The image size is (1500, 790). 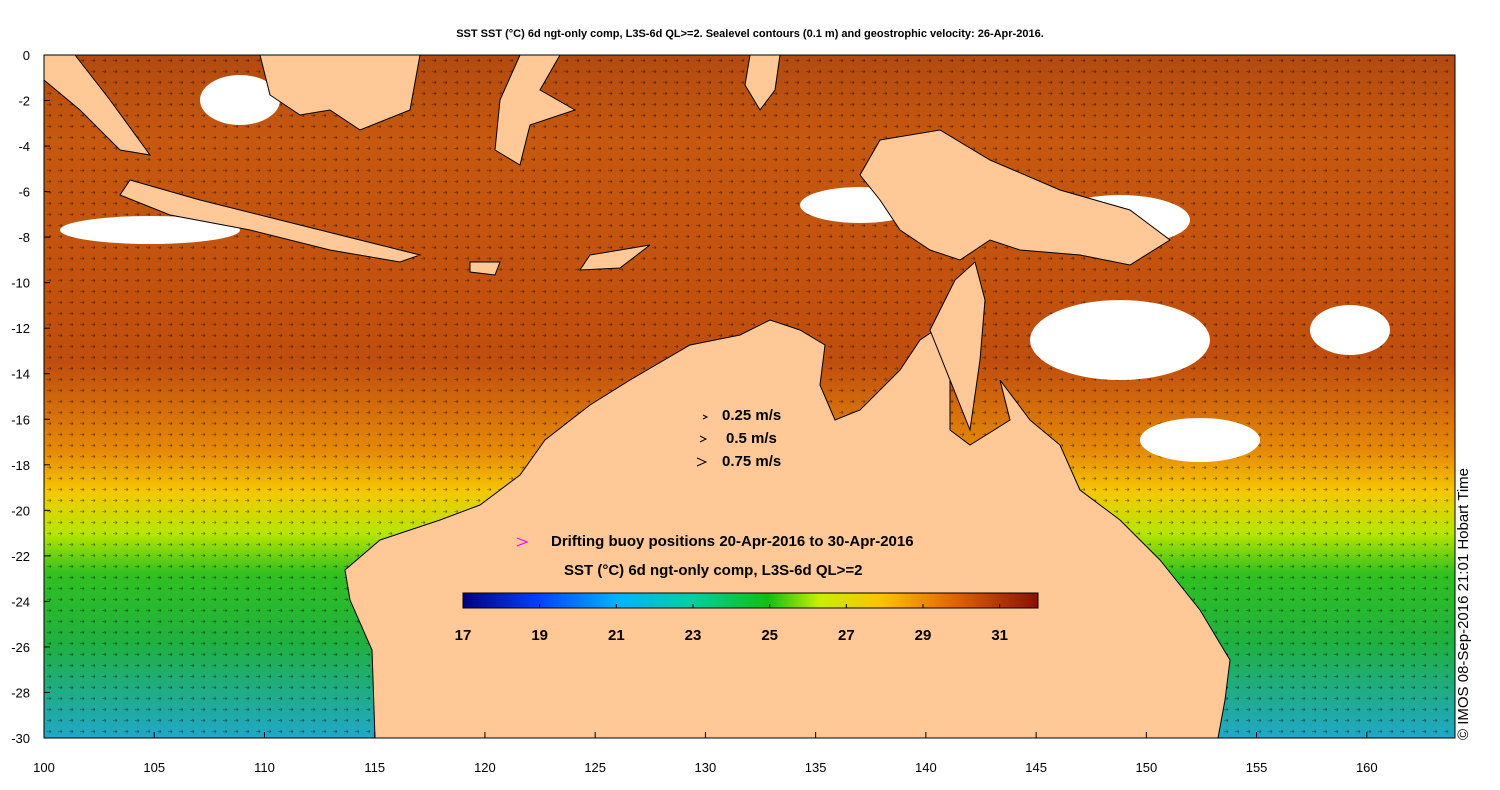 I want to click on x-tick-label: 140, so click(x=926, y=767).